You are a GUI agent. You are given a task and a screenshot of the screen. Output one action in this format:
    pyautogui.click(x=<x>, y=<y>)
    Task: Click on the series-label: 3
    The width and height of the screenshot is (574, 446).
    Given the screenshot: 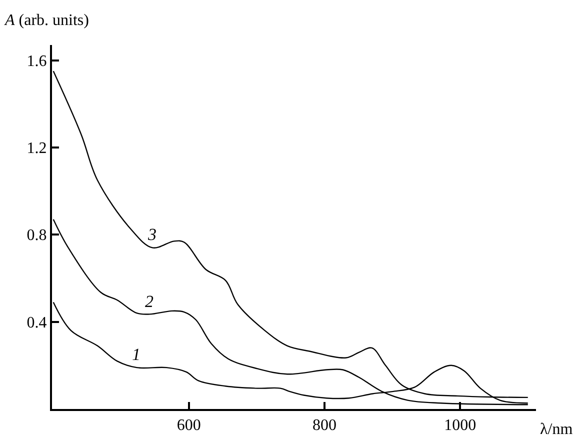 What is the action you would take?
    pyautogui.click(x=151, y=234)
    